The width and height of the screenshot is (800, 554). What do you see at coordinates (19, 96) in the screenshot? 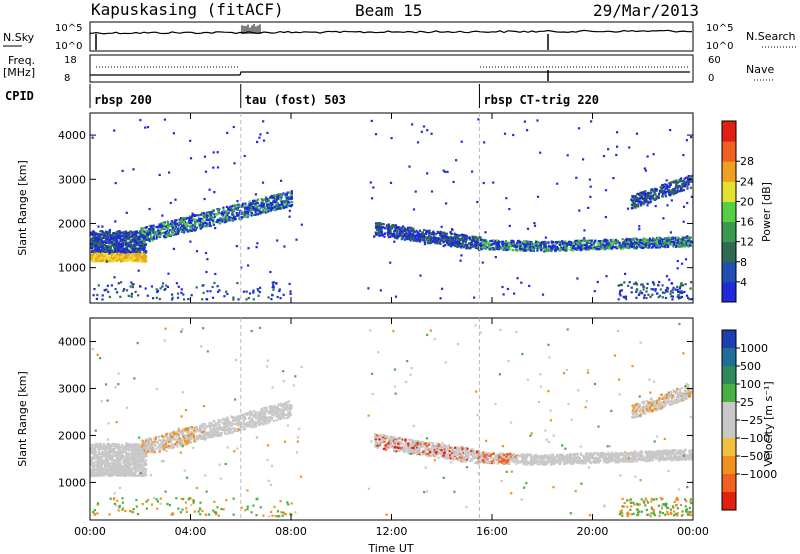
I see `cpid-label: CPID` at bounding box center [19, 96].